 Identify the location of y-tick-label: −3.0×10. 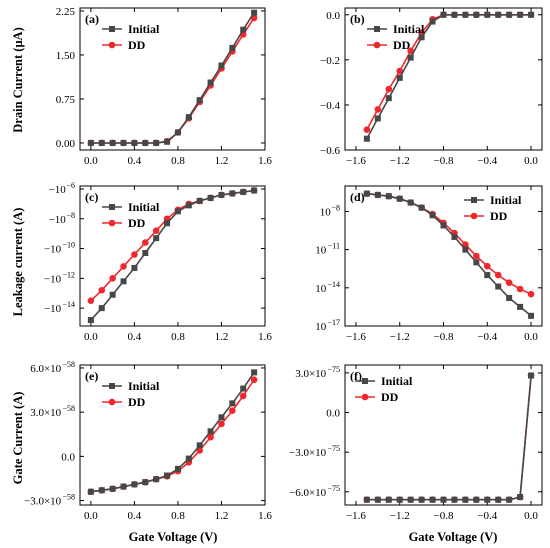
(43, 502).